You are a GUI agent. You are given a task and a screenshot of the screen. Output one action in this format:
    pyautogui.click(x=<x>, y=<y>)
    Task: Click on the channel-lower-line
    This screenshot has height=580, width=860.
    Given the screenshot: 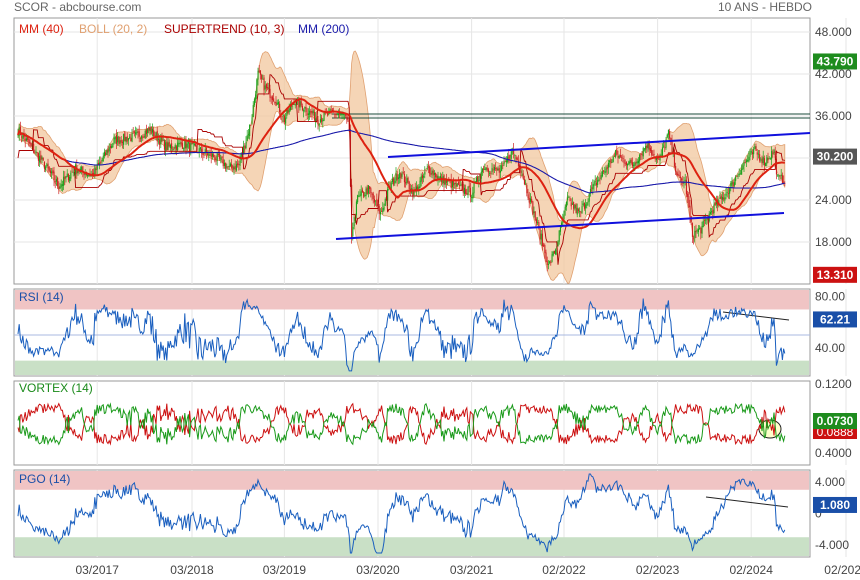 What is the action you would take?
    pyautogui.click(x=560, y=226)
    